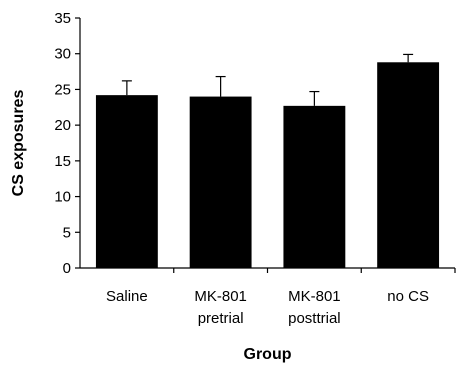  What do you see at coordinates (267, 79) in the screenshot?
I see `error-bars` at bounding box center [267, 79].